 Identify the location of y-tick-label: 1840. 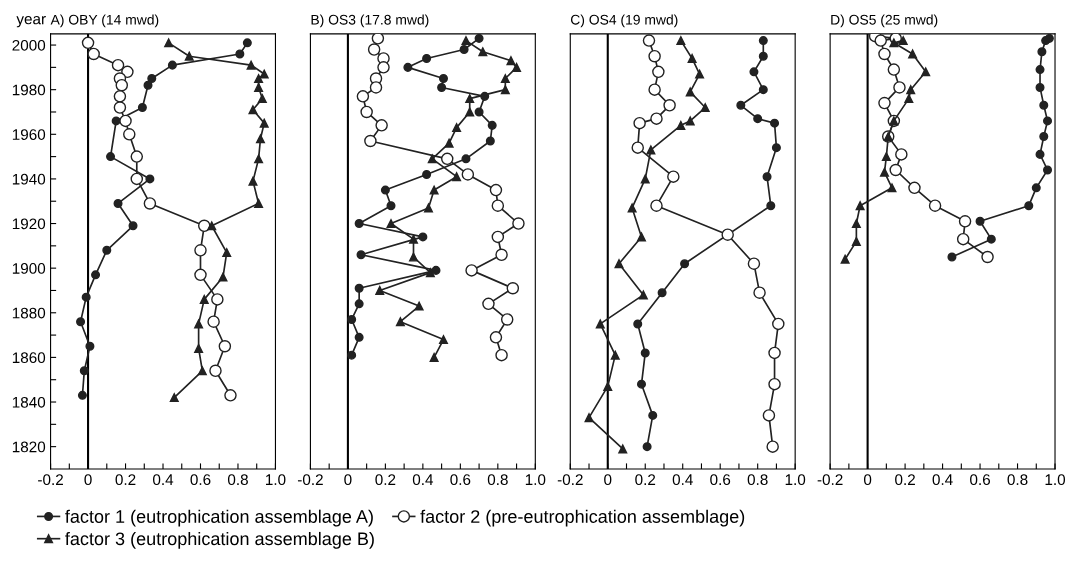
(29, 402).